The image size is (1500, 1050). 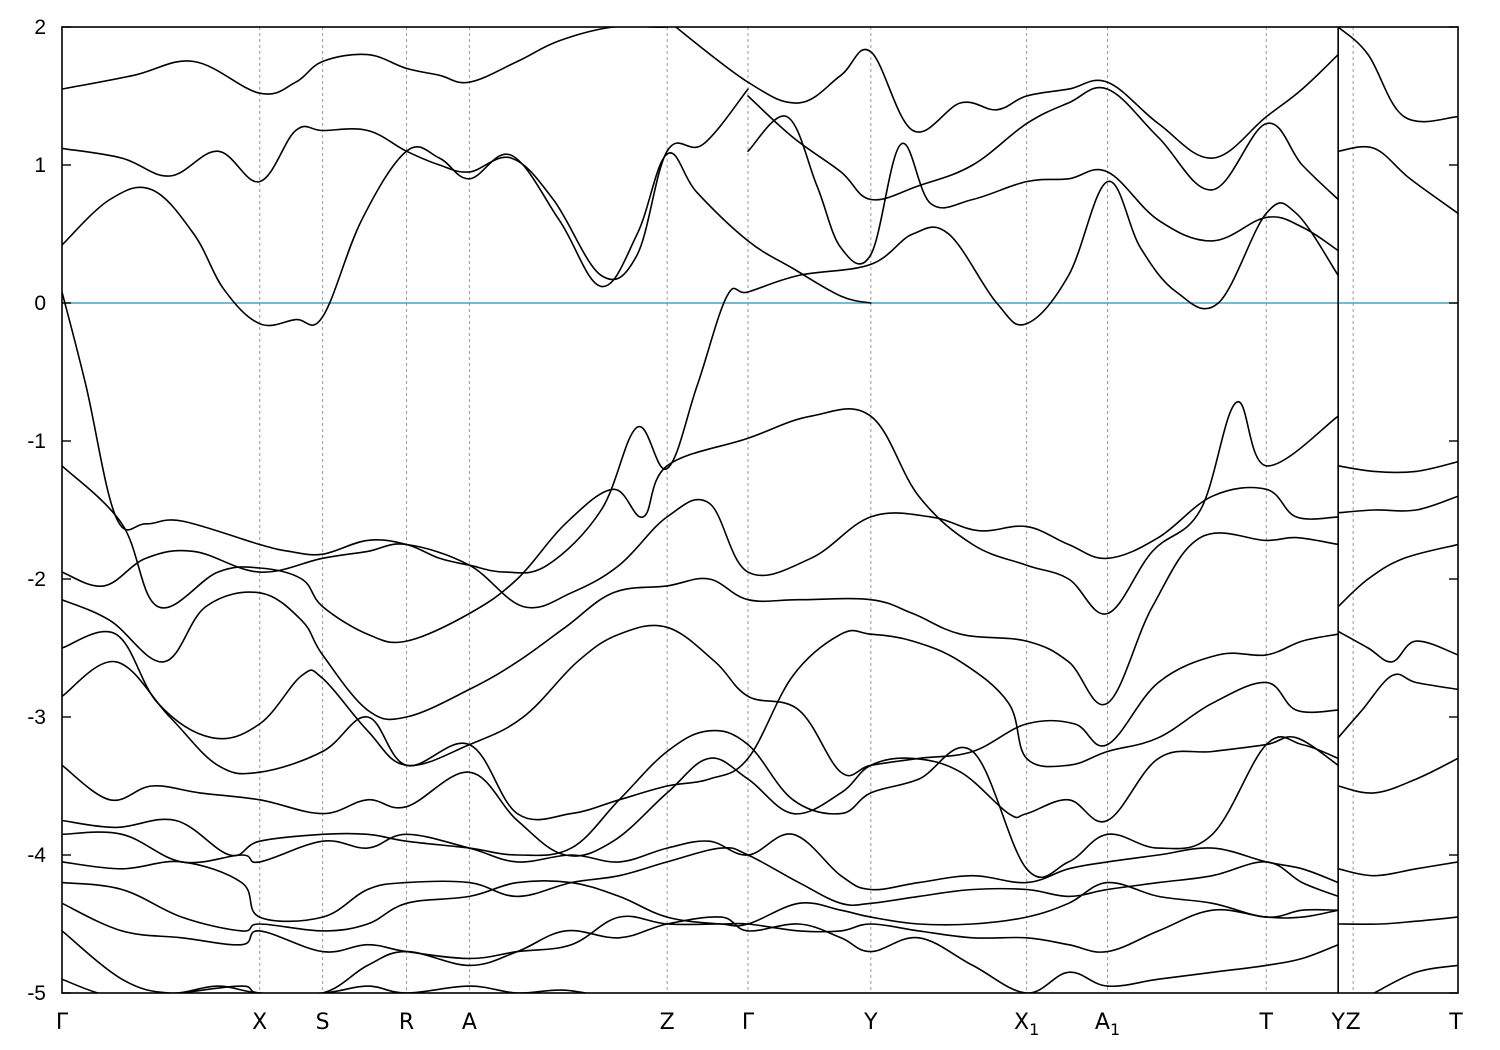 I want to click on y-tick-label: -1, so click(x=36, y=441).